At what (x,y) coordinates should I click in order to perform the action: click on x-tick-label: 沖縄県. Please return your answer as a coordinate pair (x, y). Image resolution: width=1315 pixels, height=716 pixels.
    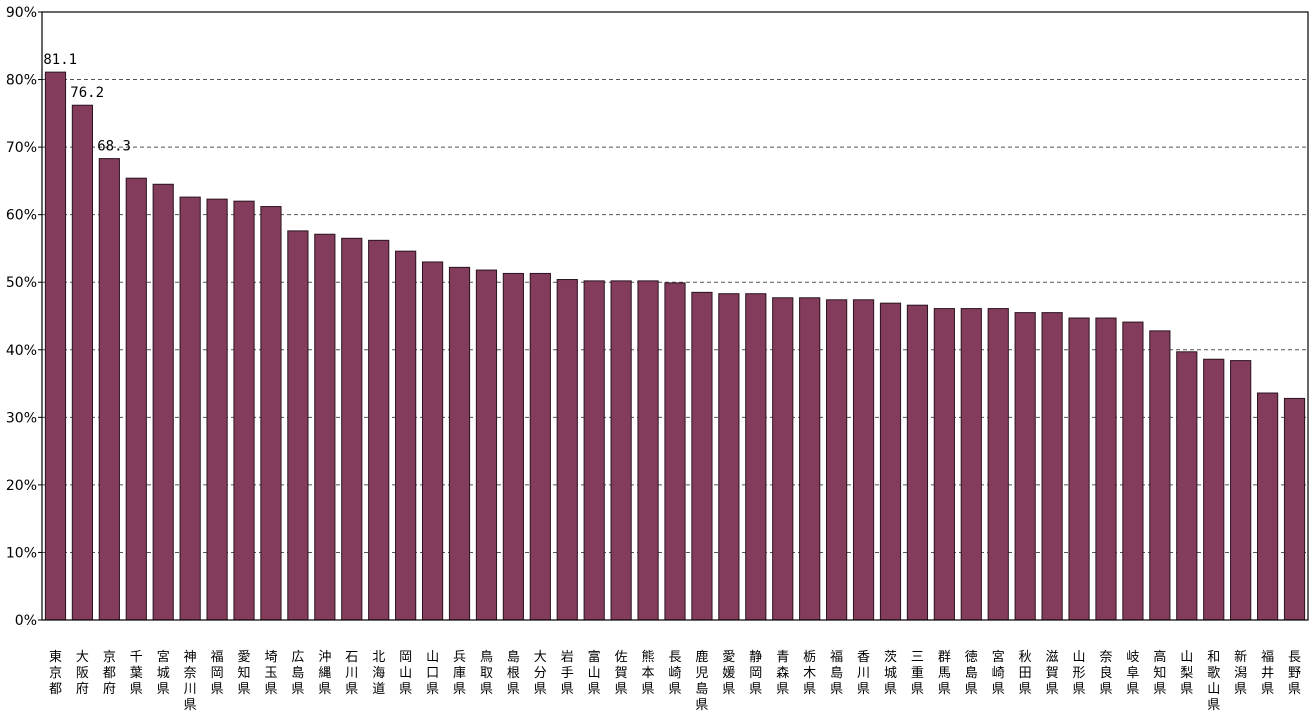
    Looking at the image, I should click on (324, 673).